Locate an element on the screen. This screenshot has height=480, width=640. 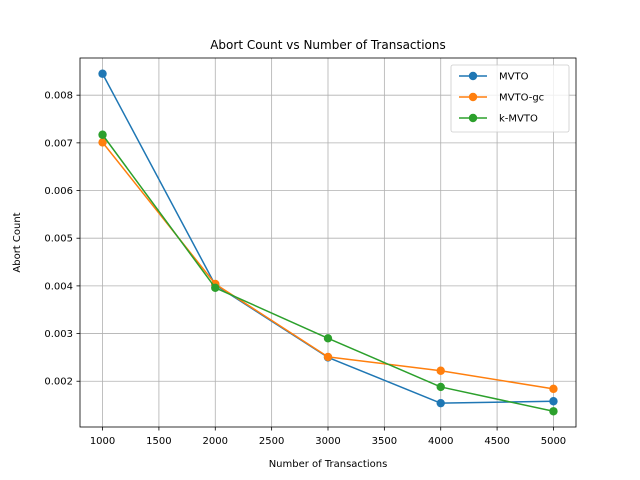
y-tick-label: 0.004 is located at coordinates (58, 286).